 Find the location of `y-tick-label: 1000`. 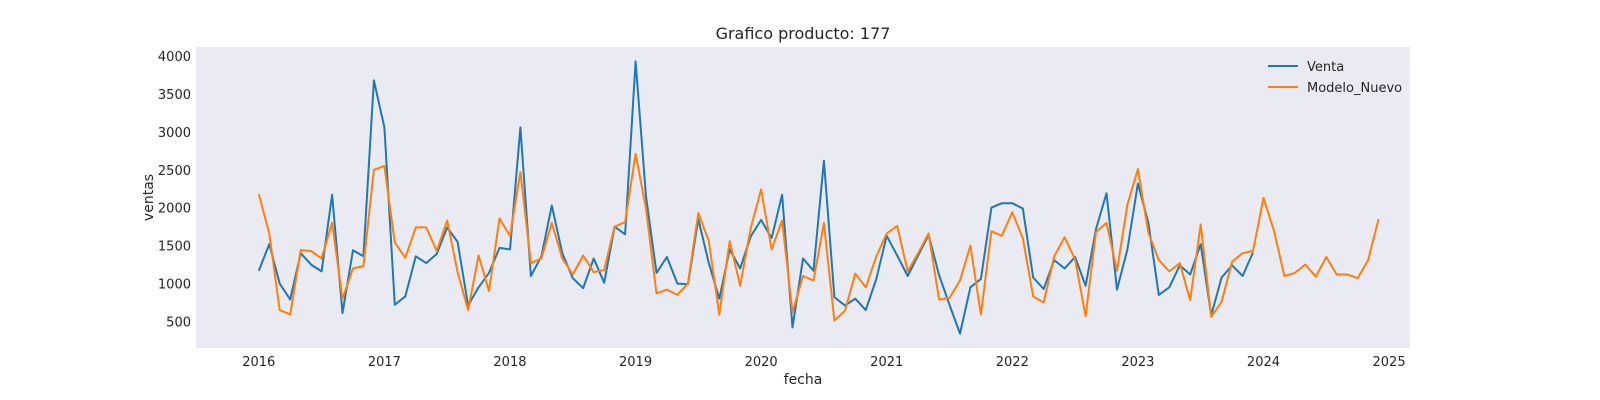

y-tick-label: 1000 is located at coordinates (174, 285).